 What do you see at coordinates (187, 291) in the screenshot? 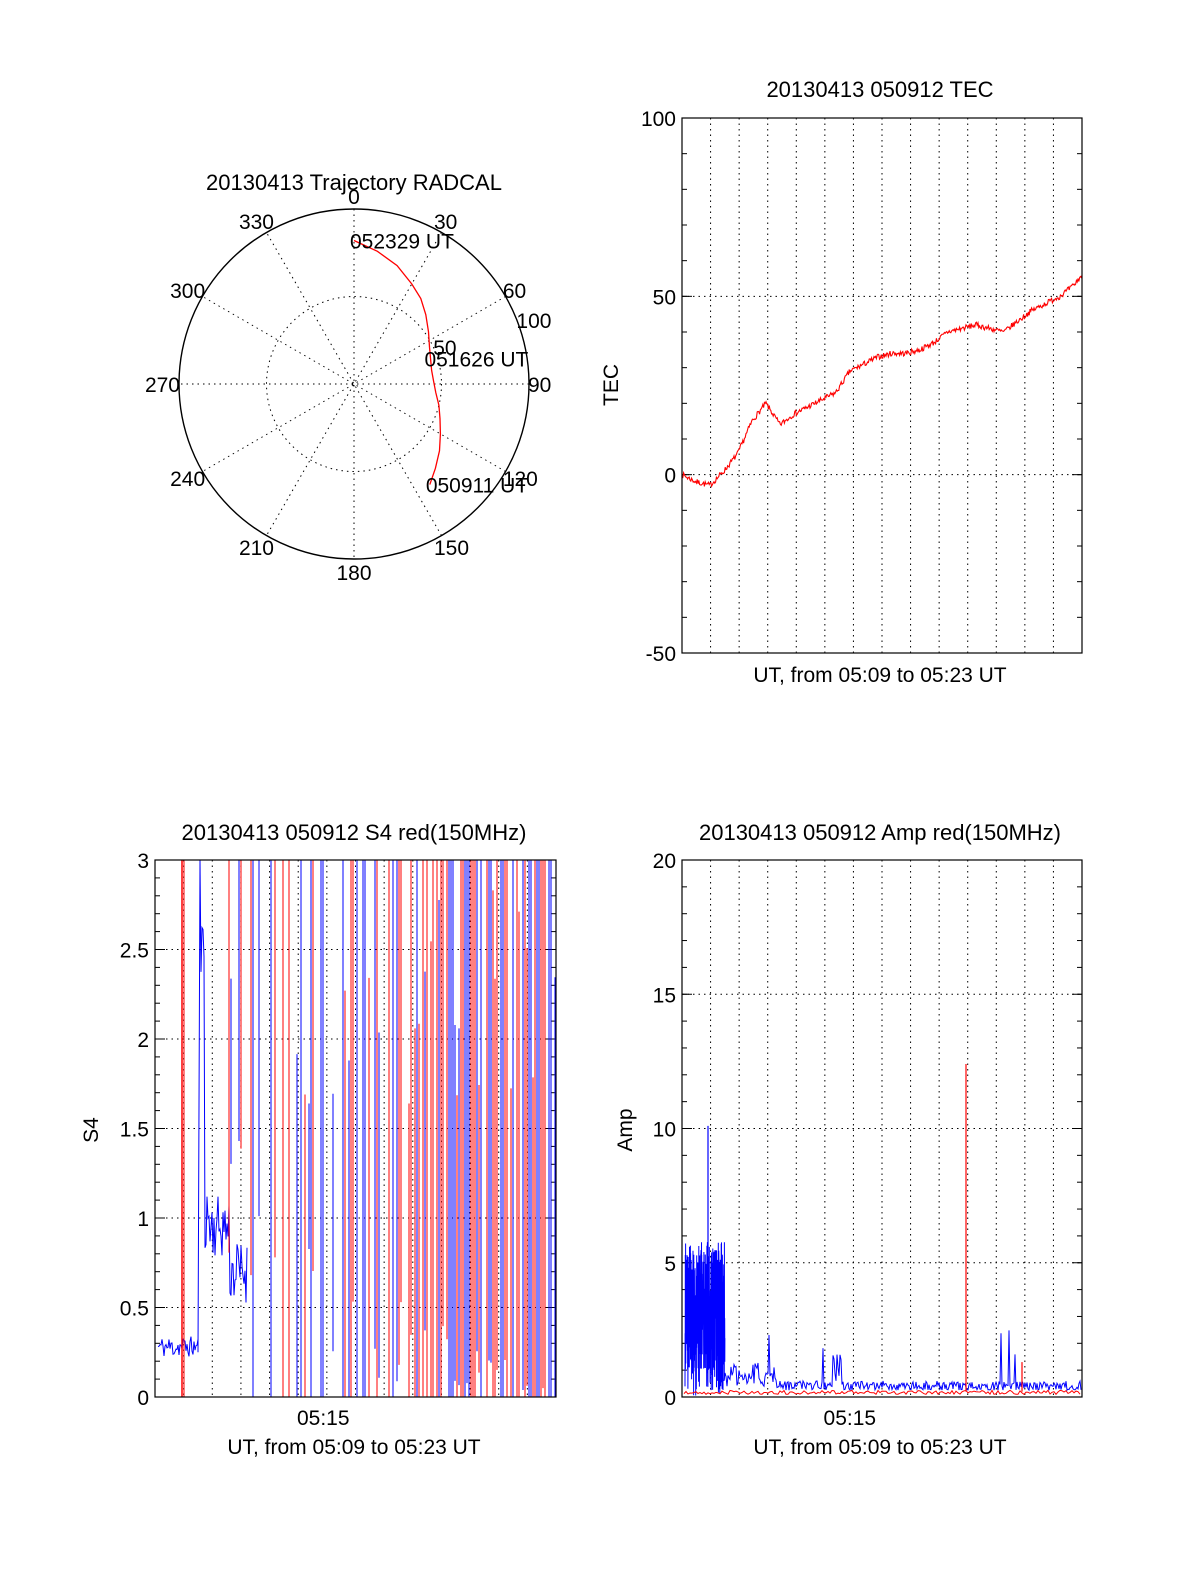
I see `polar-angle-label: 300` at bounding box center [187, 291].